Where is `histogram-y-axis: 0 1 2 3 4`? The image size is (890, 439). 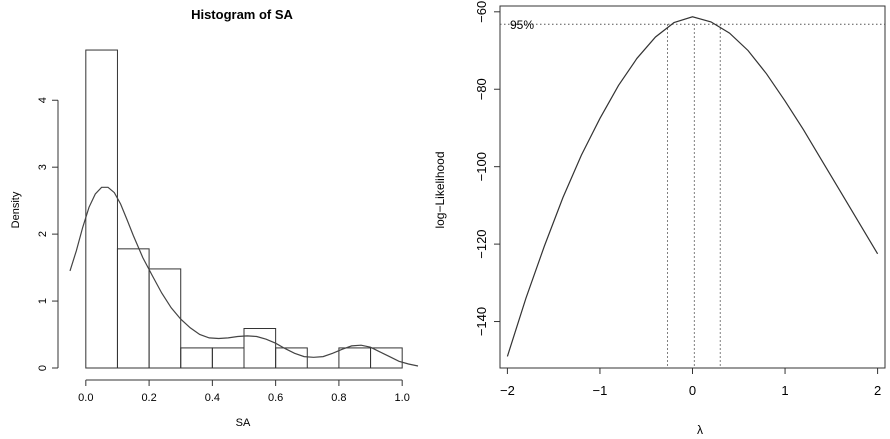 histogram-y-axis: 0 1 2 3 4 is located at coordinates (48, 234).